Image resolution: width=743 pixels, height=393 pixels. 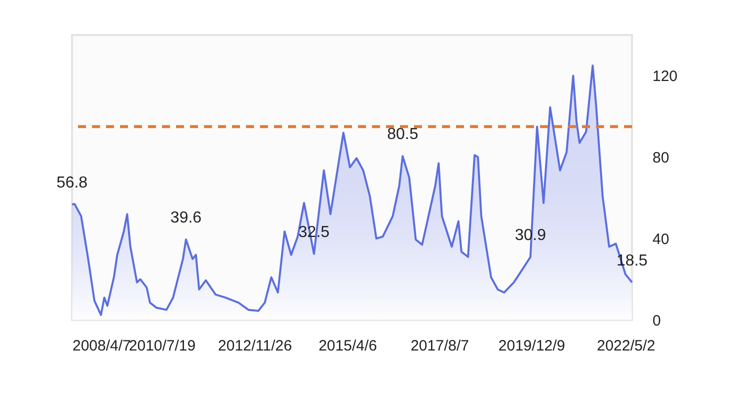 What do you see at coordinates (72, 183) in the screenshot?
I see `data-label: 56.8` at bounding box center [72, 183].